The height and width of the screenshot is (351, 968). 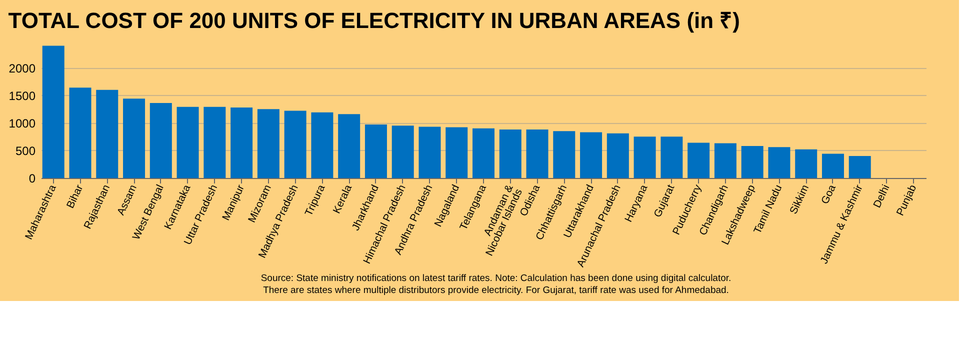 What do you see at coordinates (881, 196) in the screenshot?
I see `x-tick-label: Delhi` at bounding box center [881, 196].